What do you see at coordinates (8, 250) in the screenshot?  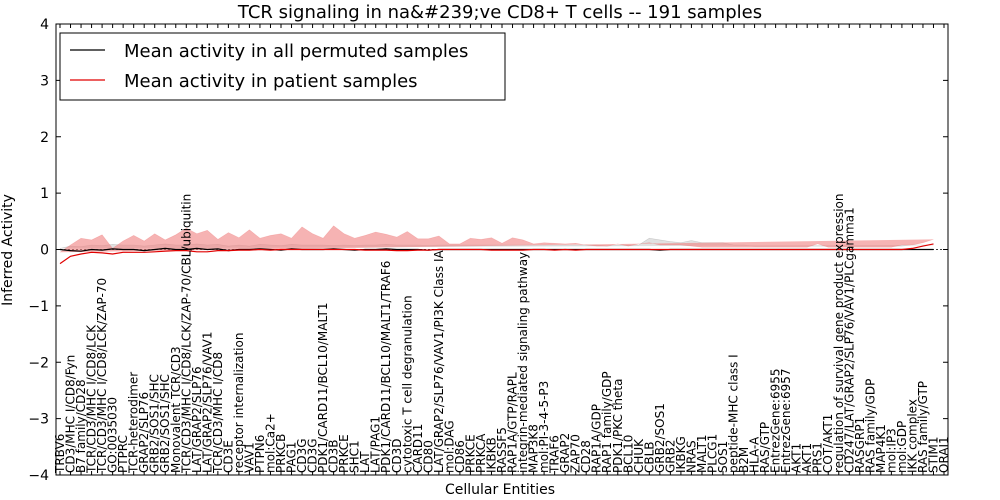 I see `y-axis-label: Inferred Activity` at bounding box center [8, 250].